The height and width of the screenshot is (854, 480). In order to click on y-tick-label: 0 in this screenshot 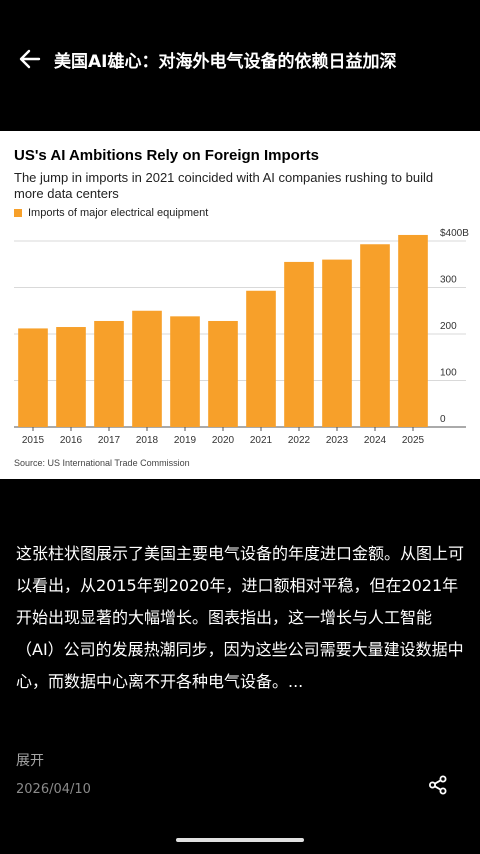, I will do `click(443, 419)`.